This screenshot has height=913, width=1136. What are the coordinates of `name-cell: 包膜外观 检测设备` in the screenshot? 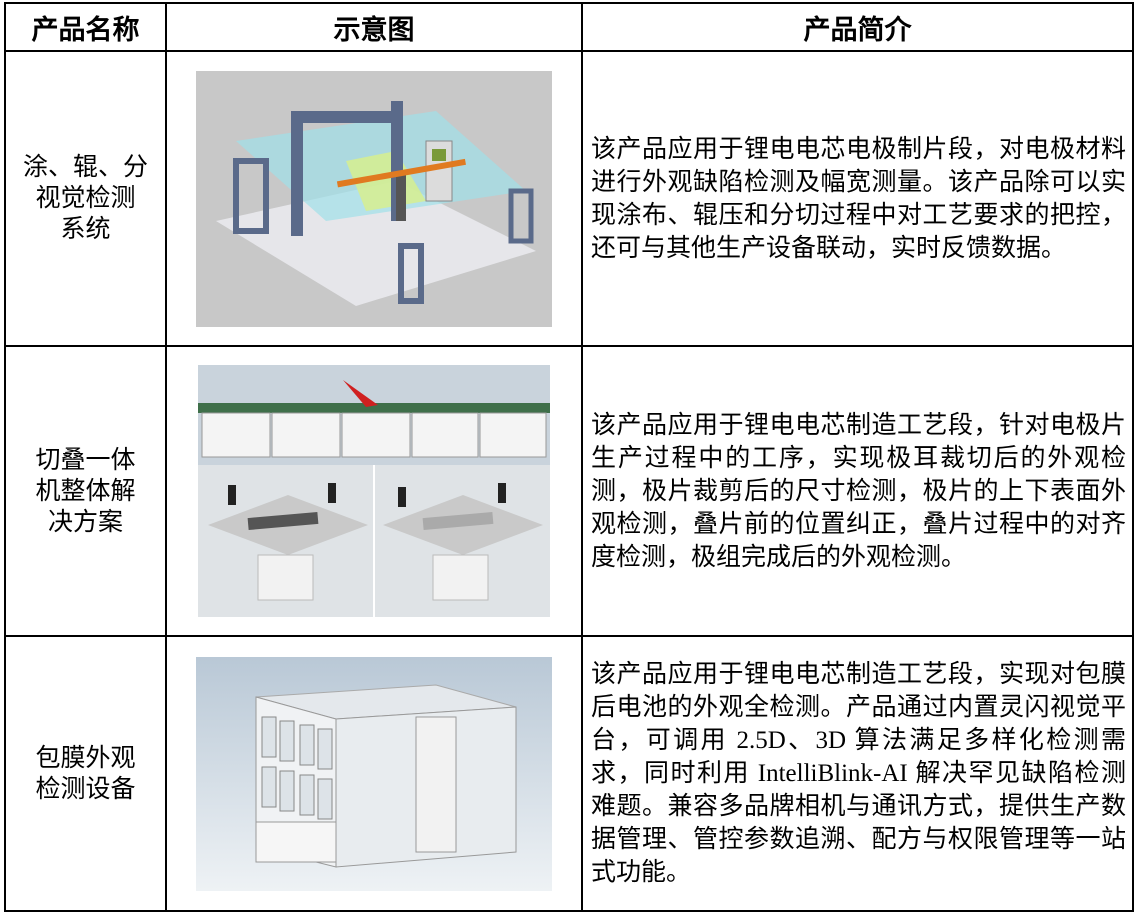 It's located at (85, 773).